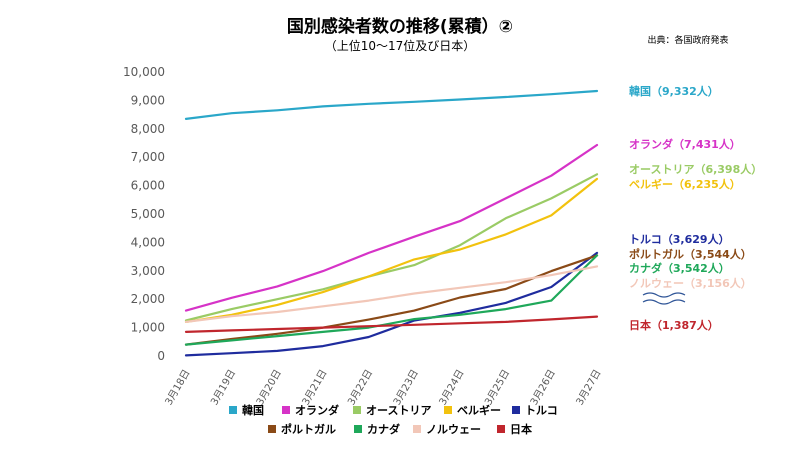  Describe the element at coordinates (685, 184) in the screenshot. I see `end-label: ベルギー（6,235人）` at that location.